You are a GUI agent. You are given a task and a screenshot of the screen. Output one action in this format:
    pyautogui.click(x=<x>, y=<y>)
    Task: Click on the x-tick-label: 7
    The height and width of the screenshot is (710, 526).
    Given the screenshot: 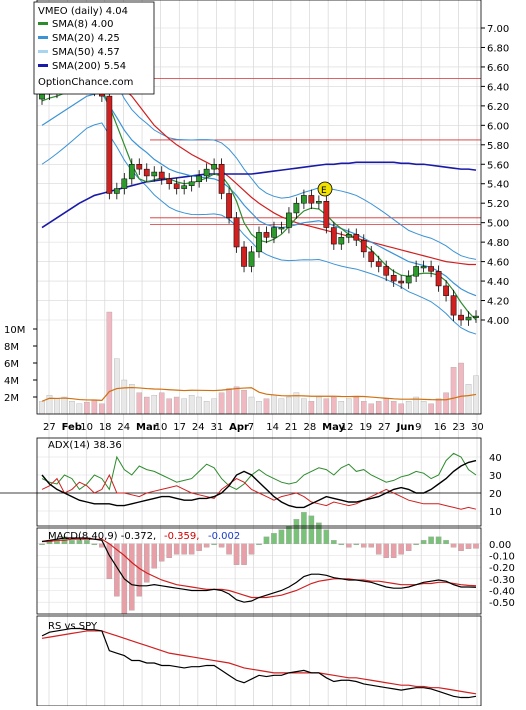 What is the action you would take?
    pyautogui.click(x=251, y=427)
    